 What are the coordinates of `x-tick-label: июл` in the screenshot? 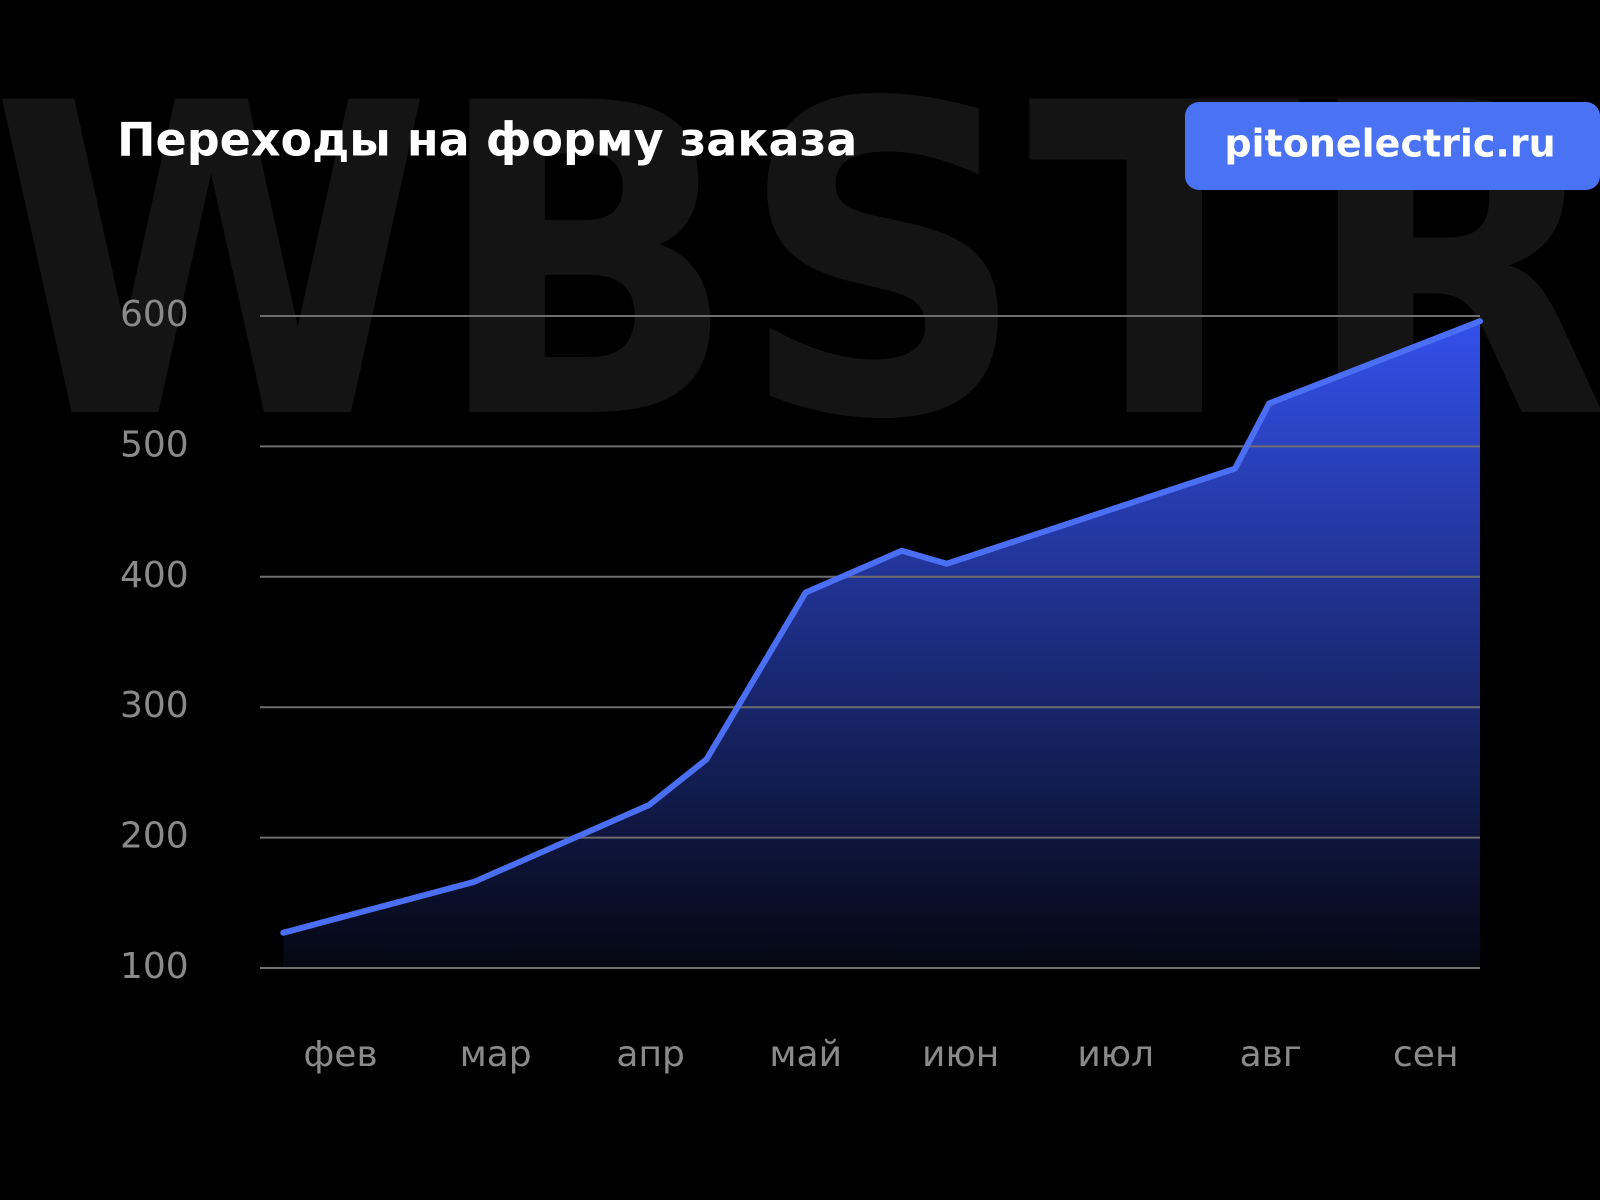 It's located at (1115, 1054).